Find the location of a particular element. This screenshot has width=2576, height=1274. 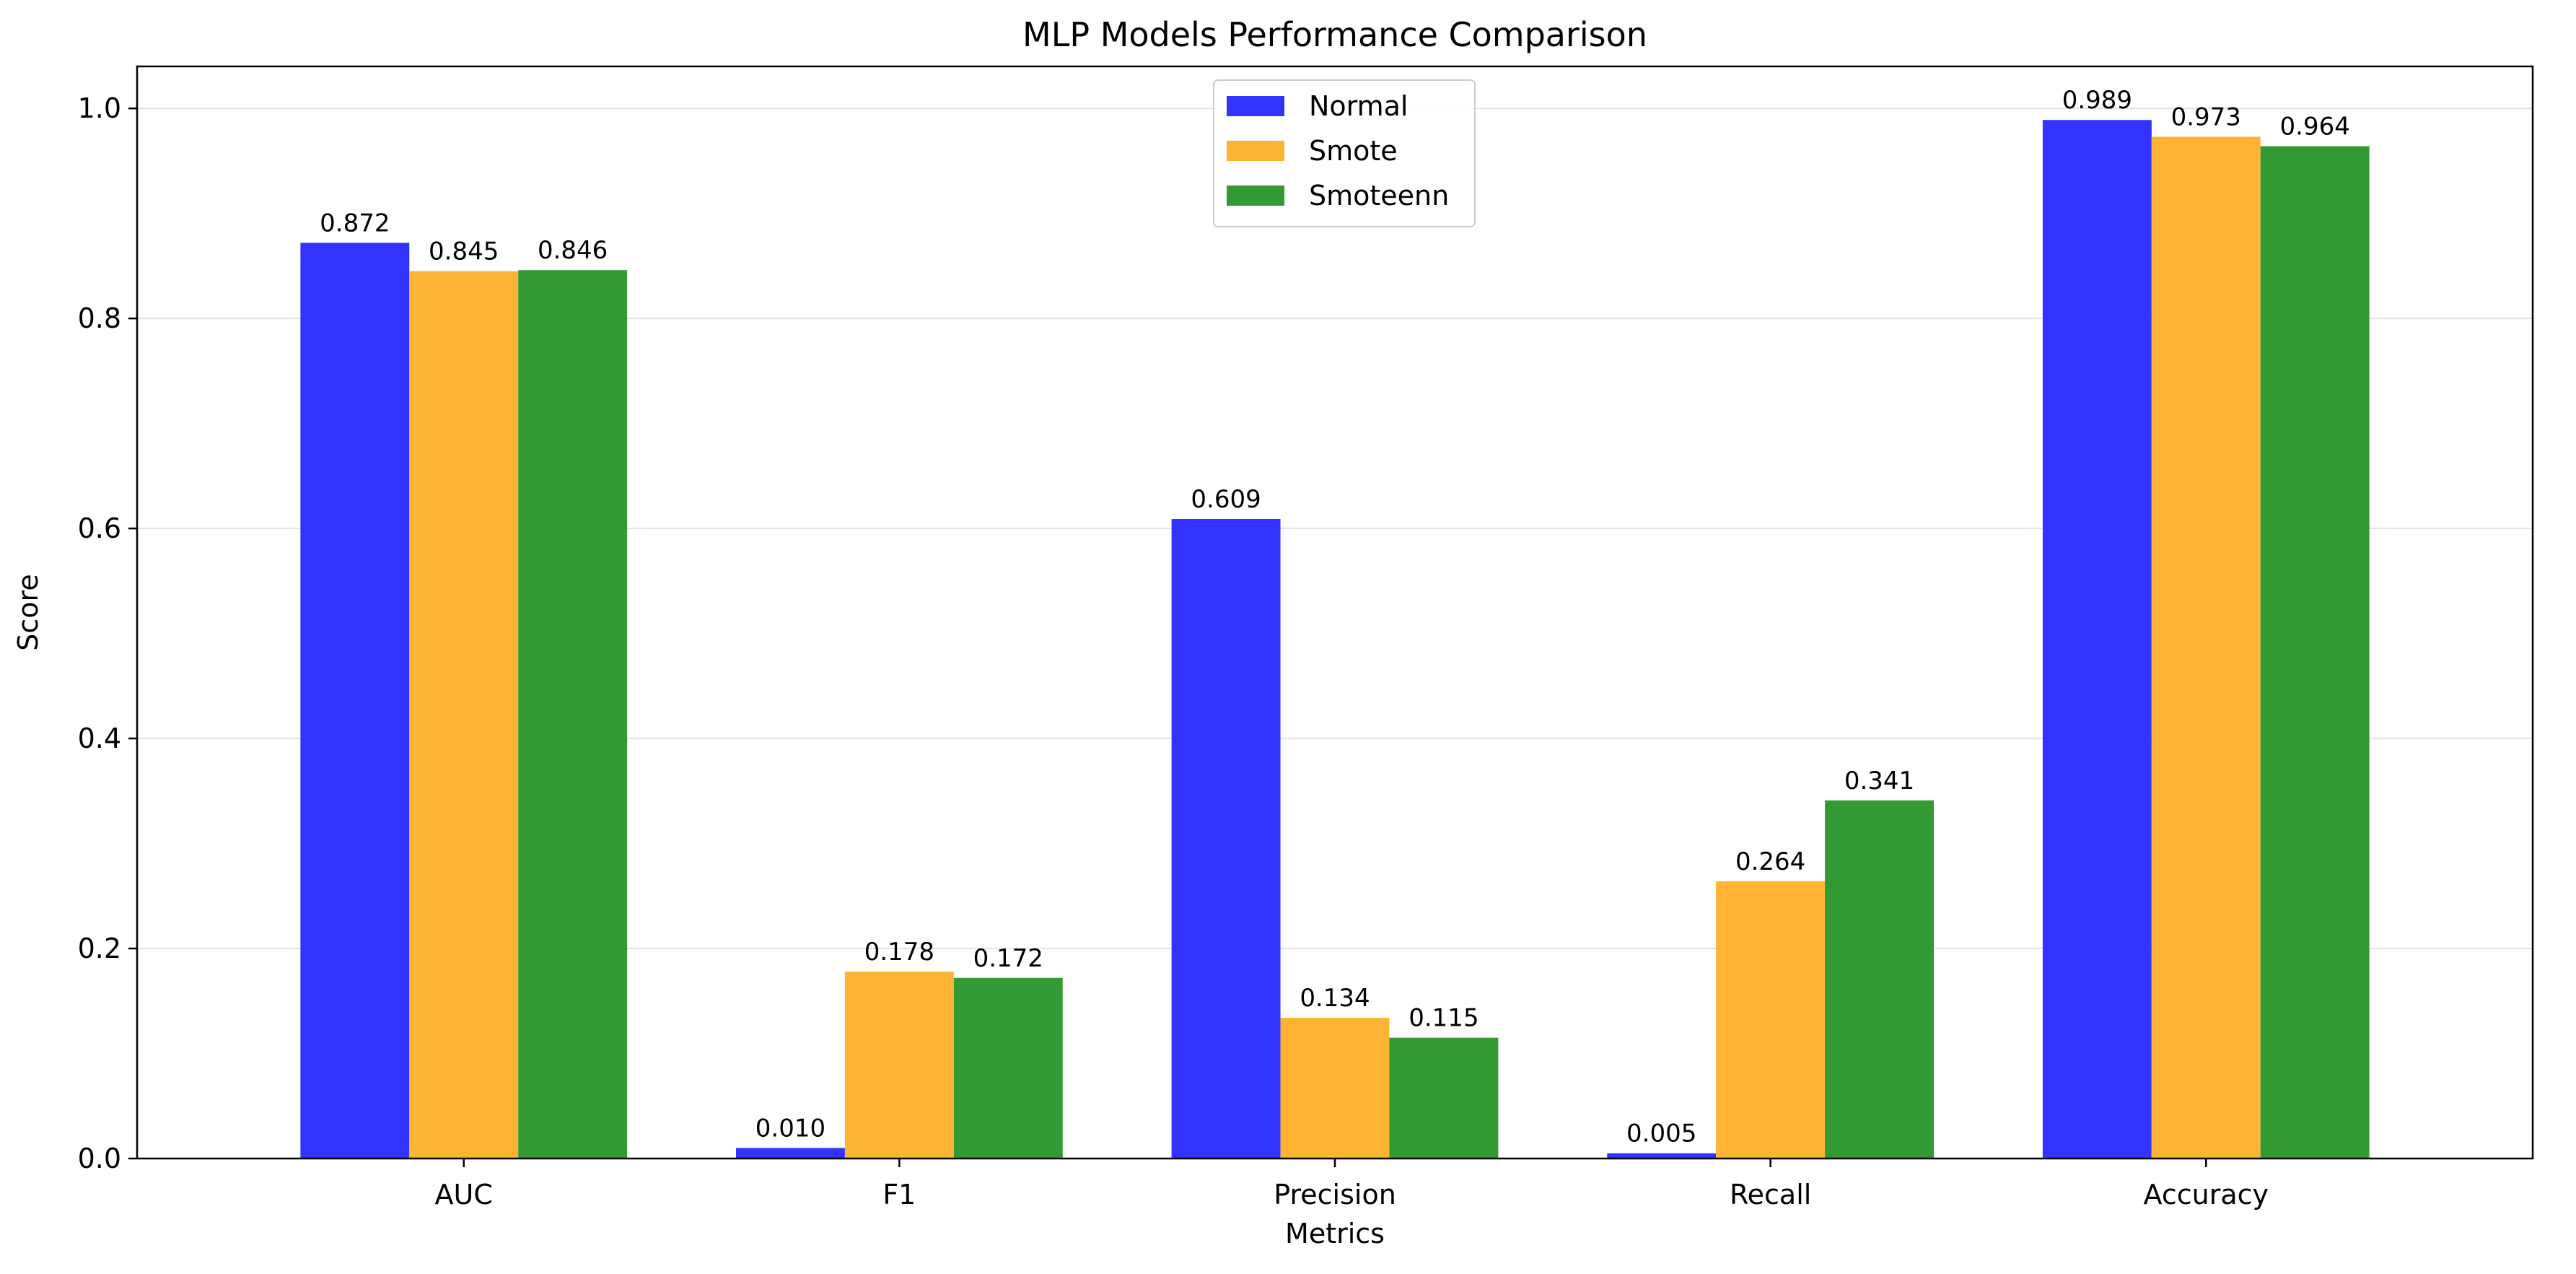

y-tick-label: 0.2 is located at coordinates (99, 948).